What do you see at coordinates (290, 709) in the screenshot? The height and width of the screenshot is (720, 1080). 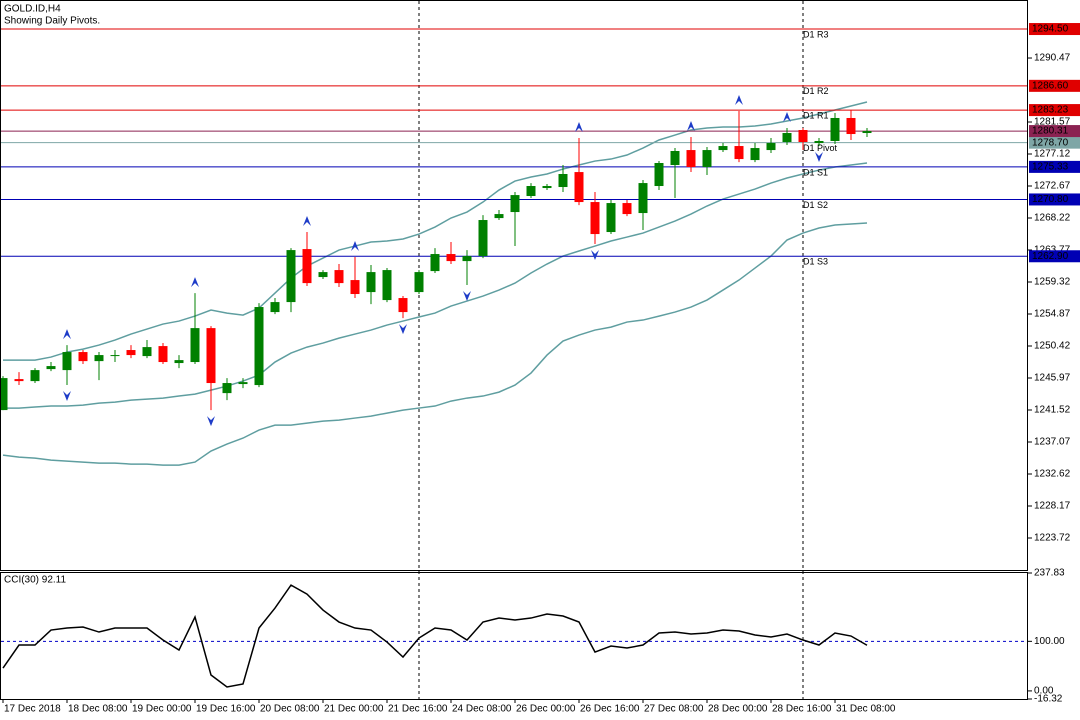 I see `x-tick-label: 20 Dec 08:00` at bounding box center [290, 709].